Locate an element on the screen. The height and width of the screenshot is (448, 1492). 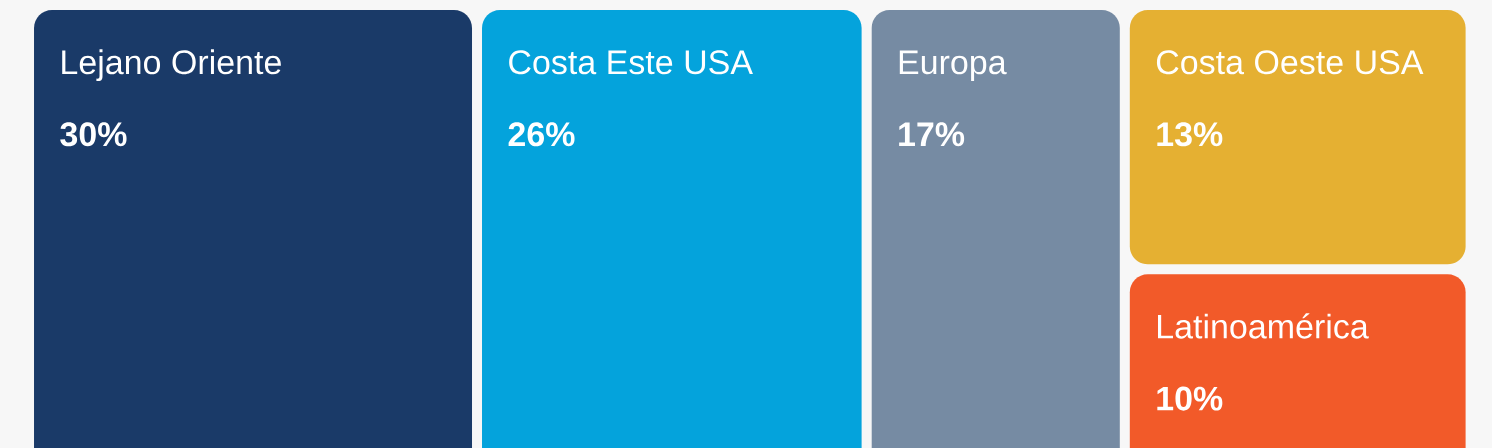
data-label: 26% is located at coordinates (541, 134).